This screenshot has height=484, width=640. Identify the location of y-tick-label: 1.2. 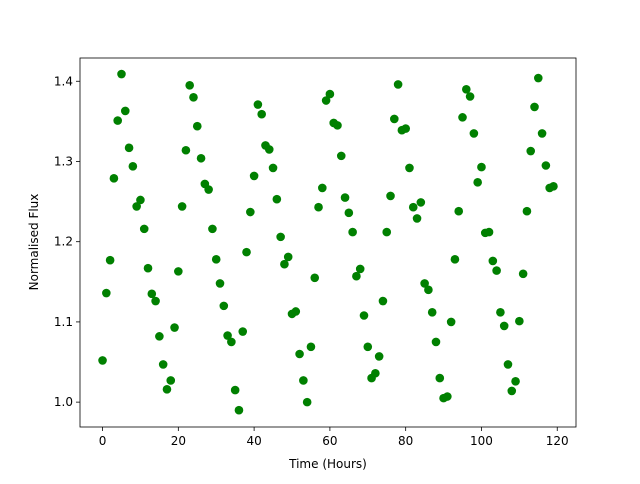
(63, 242).